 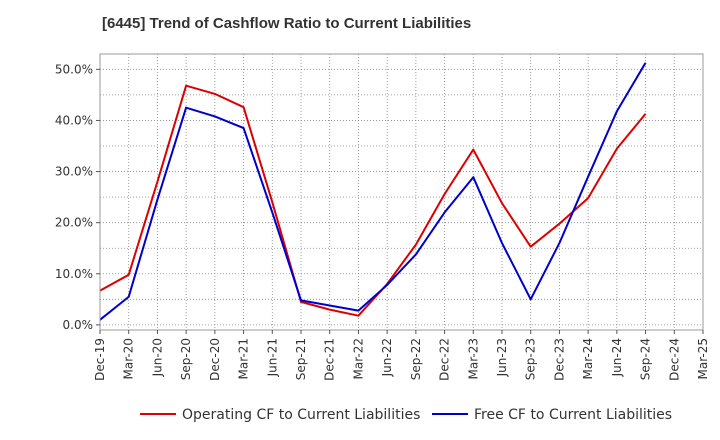 What do you see at coordinates (74, 172) in the screenshot?
I see `y-tick-label: 30.0%` at bounding box center [74, 172].